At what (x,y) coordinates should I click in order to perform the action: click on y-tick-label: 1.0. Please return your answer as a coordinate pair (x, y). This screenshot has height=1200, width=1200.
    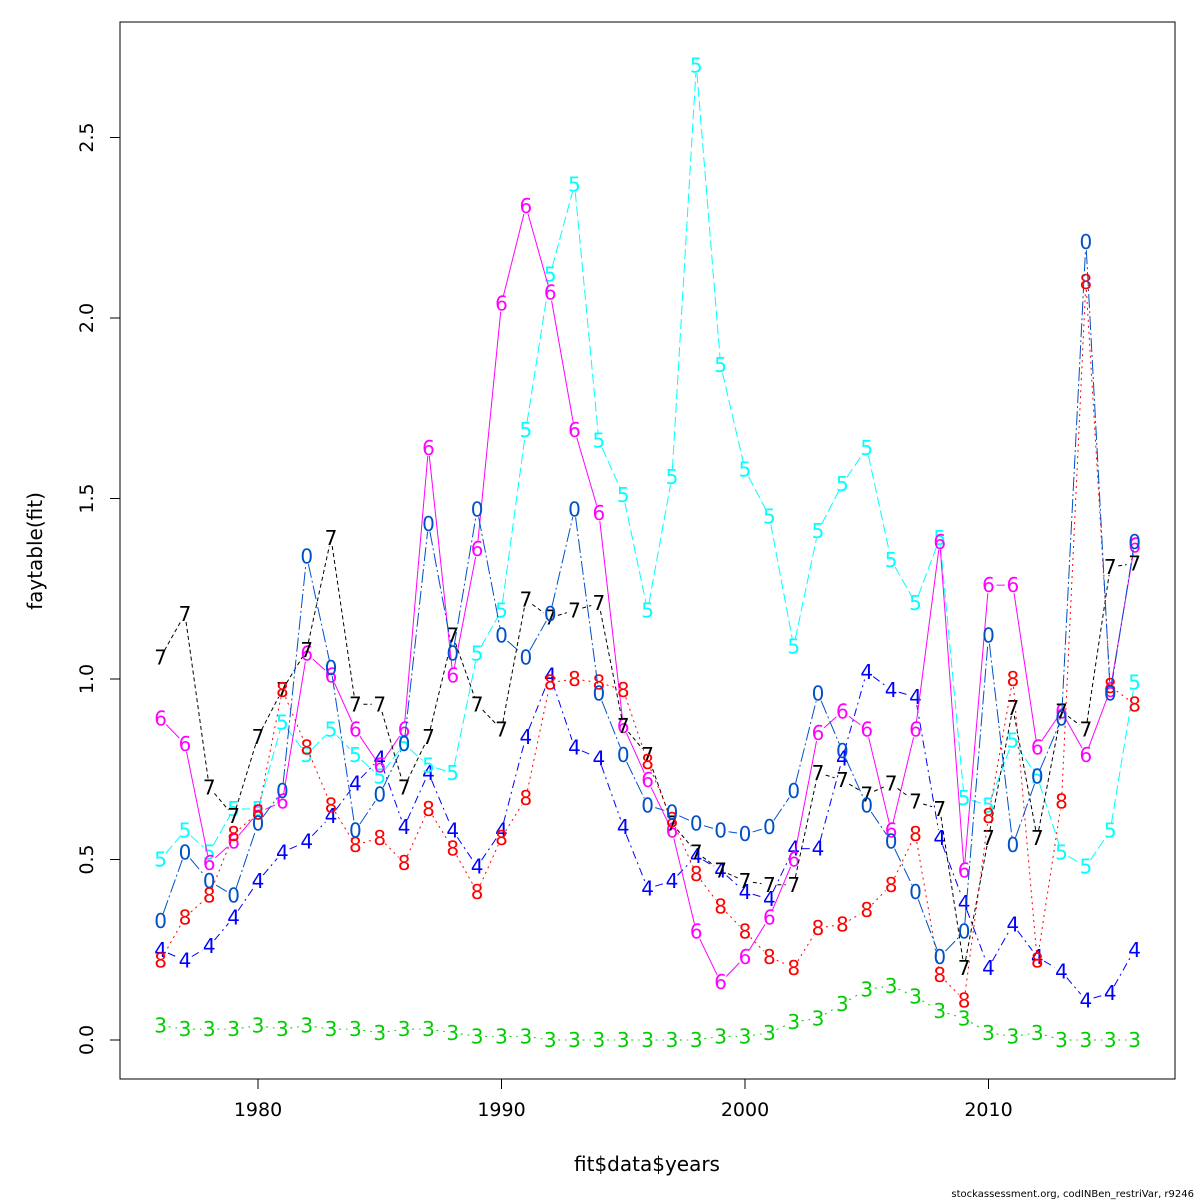
    Looking at the image, I should click on (87, 679).